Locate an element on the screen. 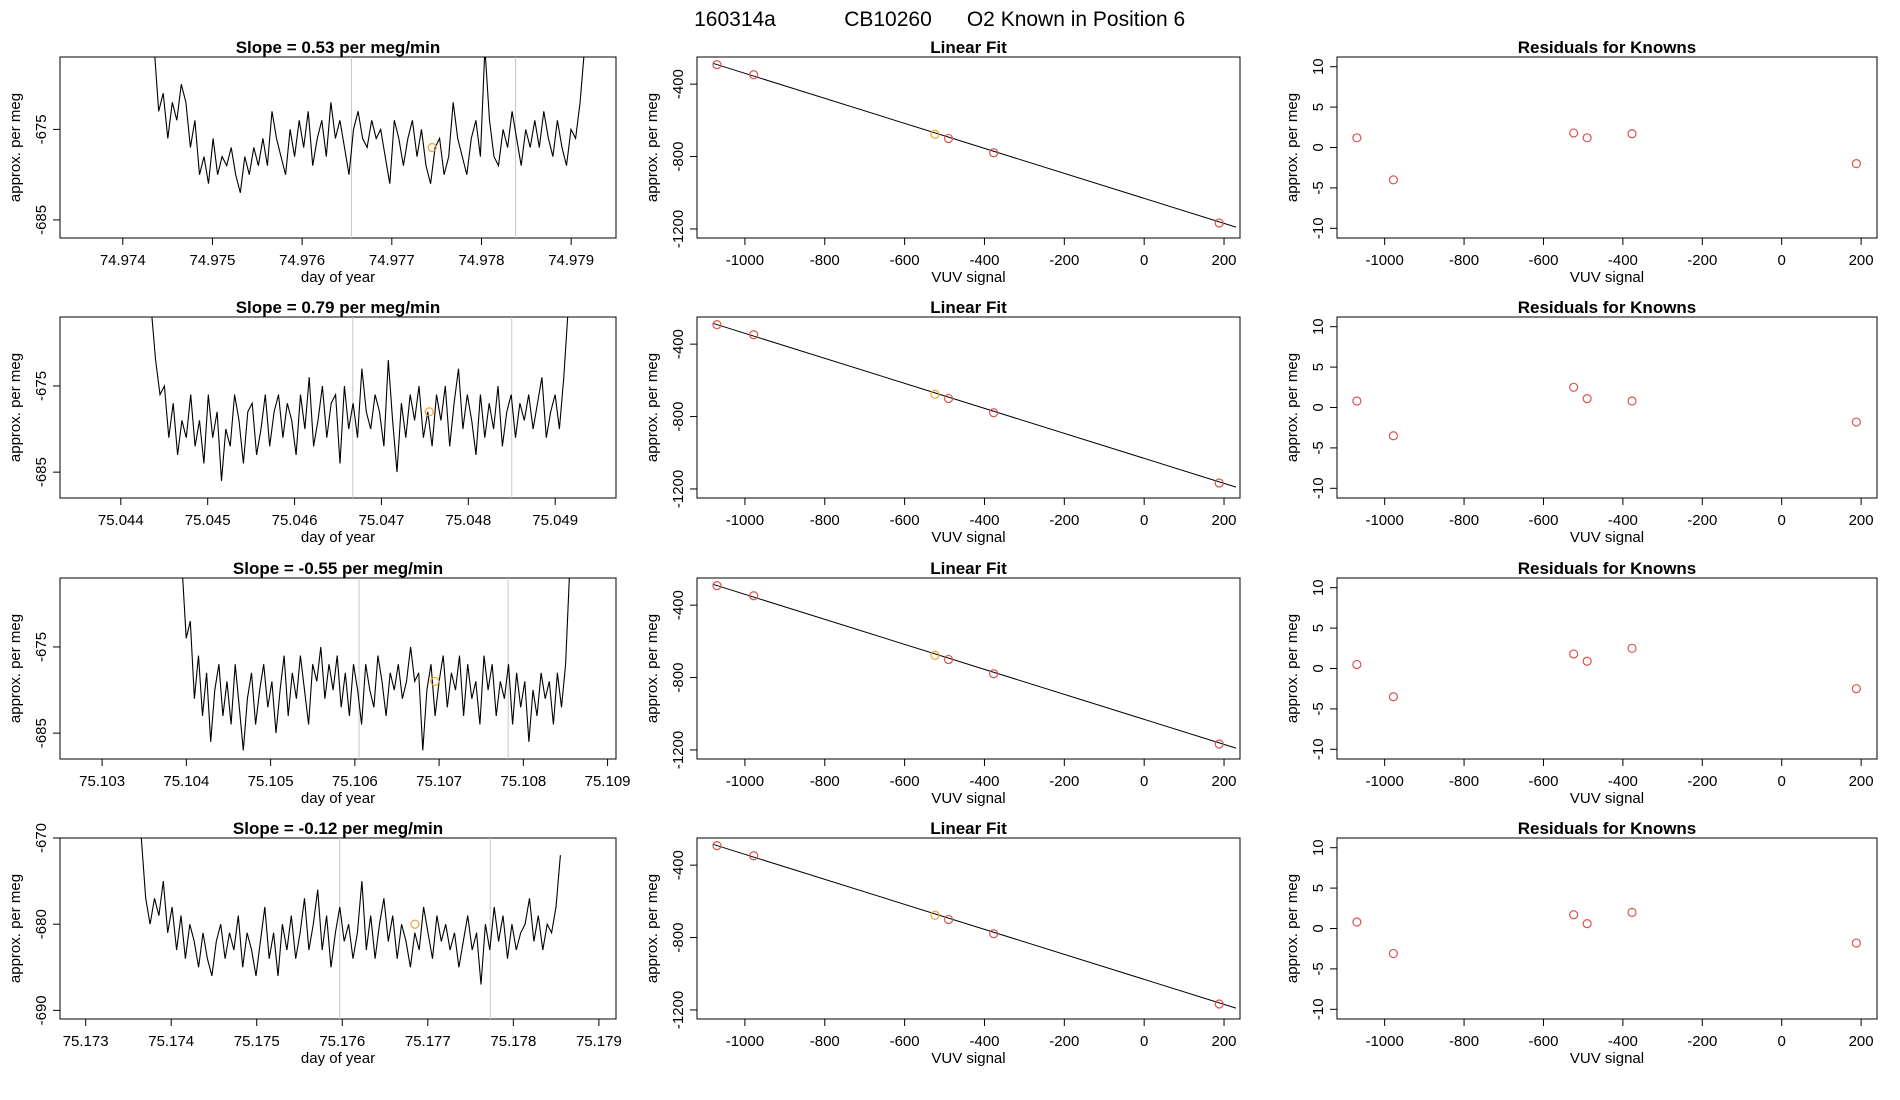  y-tick-label: 5 is located at coordinates (1318, 888).